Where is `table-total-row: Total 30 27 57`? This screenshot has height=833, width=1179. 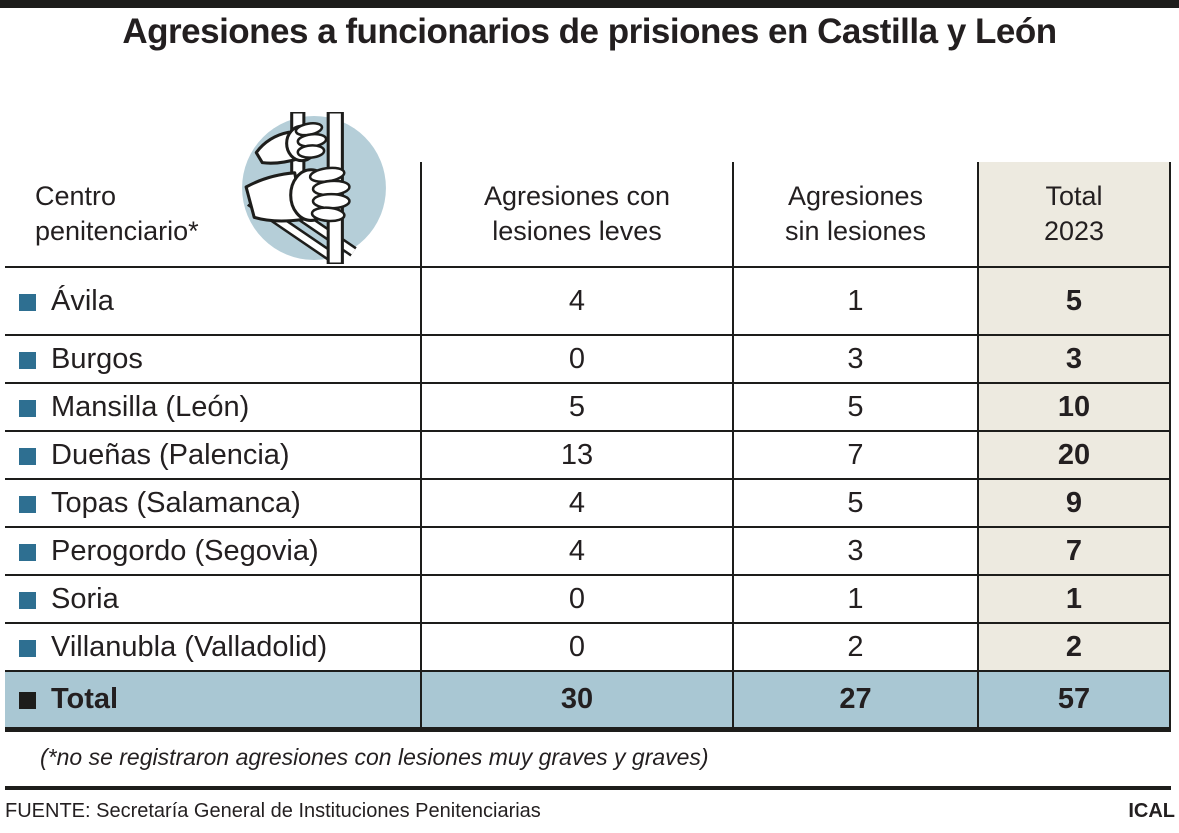
table-total-row: Total 30 27 57 is located at coordinates (588, 702).